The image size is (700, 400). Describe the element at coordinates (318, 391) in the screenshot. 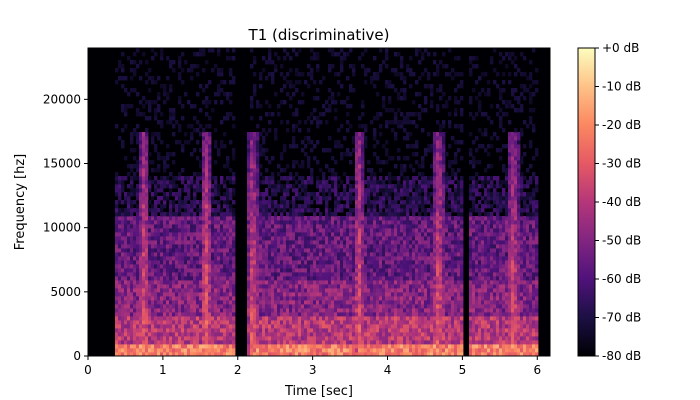

I see `x-axis-label: Time [sec]` at that location.